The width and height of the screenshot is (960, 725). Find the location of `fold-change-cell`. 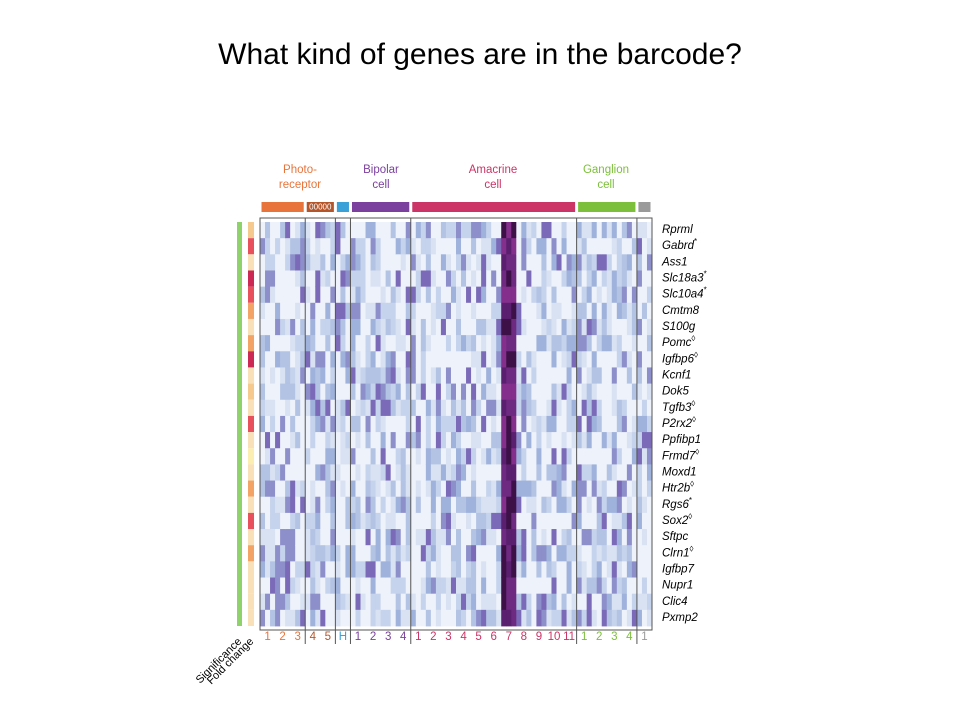

fold-change-cell is located at coordinates (251, 294).